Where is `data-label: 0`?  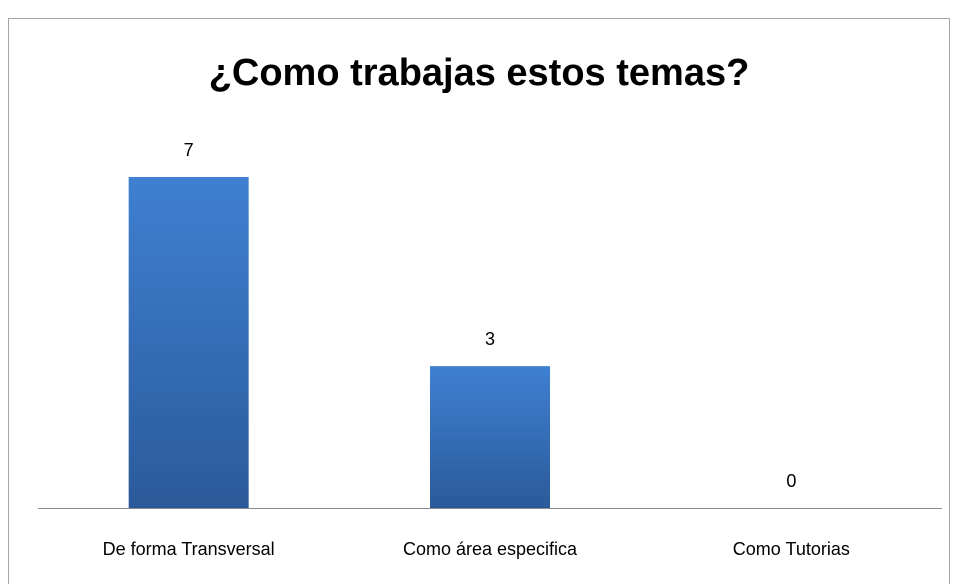 data-label: 0 is located at coordinates (791, 481).